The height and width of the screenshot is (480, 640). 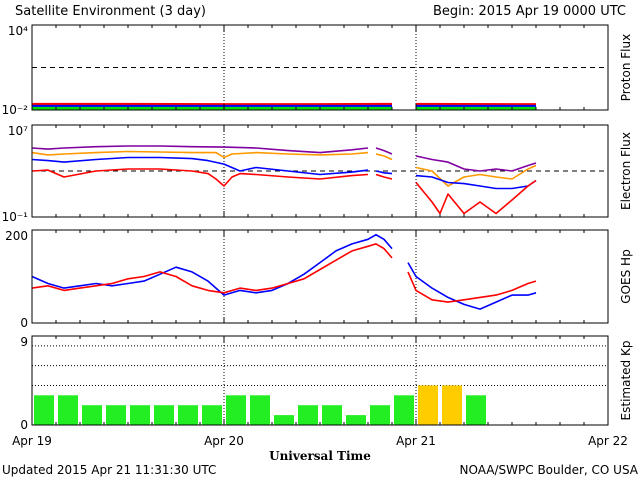 I want to click on chart-title: Satellite Environment (3 day), so click(x=110, y=11).